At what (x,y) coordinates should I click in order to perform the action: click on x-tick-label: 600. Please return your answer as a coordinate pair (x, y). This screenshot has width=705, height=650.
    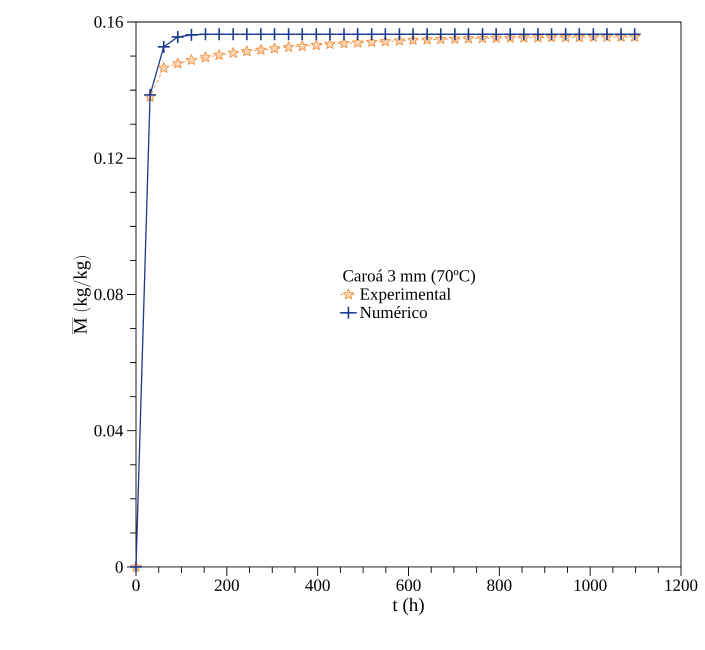
    Looking at the image, I should click on (408, 585).